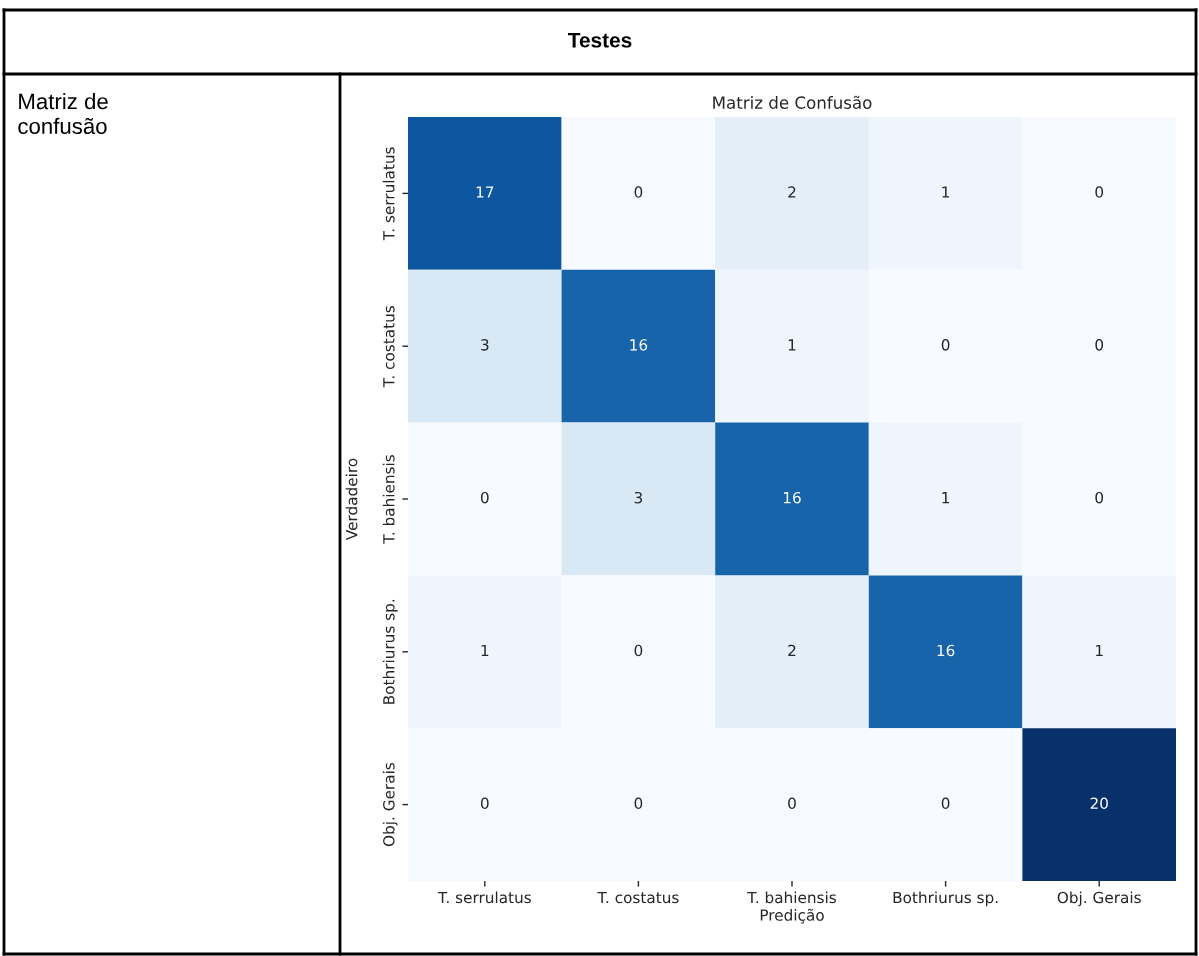 The image size is (1199, 956). Describe the element at coordinates (63, 114) in the screenshot. I see `text: Matriz de confusão` at that location.